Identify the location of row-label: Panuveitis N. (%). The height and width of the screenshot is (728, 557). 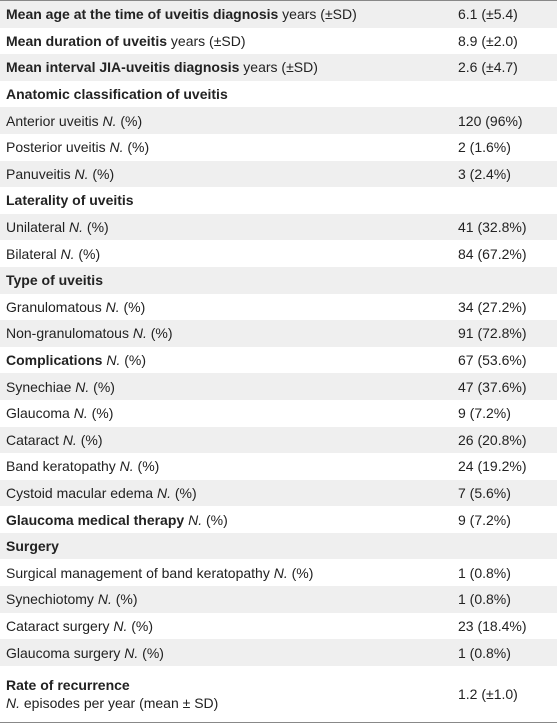
(229, 174).